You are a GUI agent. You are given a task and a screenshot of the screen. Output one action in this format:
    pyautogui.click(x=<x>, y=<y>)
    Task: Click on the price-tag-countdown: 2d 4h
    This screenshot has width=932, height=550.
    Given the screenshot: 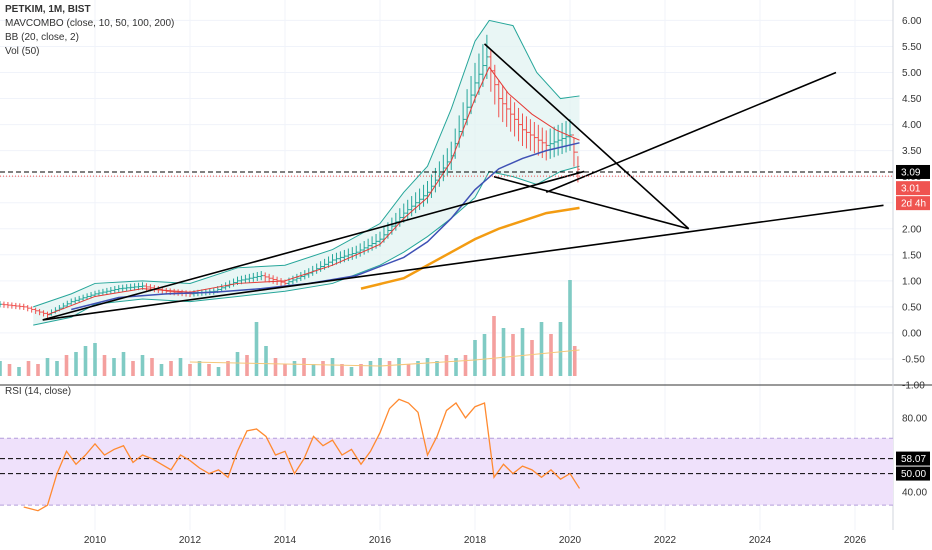 What is the action you would take?
    pyautogui.click(x=913, y=204)
    